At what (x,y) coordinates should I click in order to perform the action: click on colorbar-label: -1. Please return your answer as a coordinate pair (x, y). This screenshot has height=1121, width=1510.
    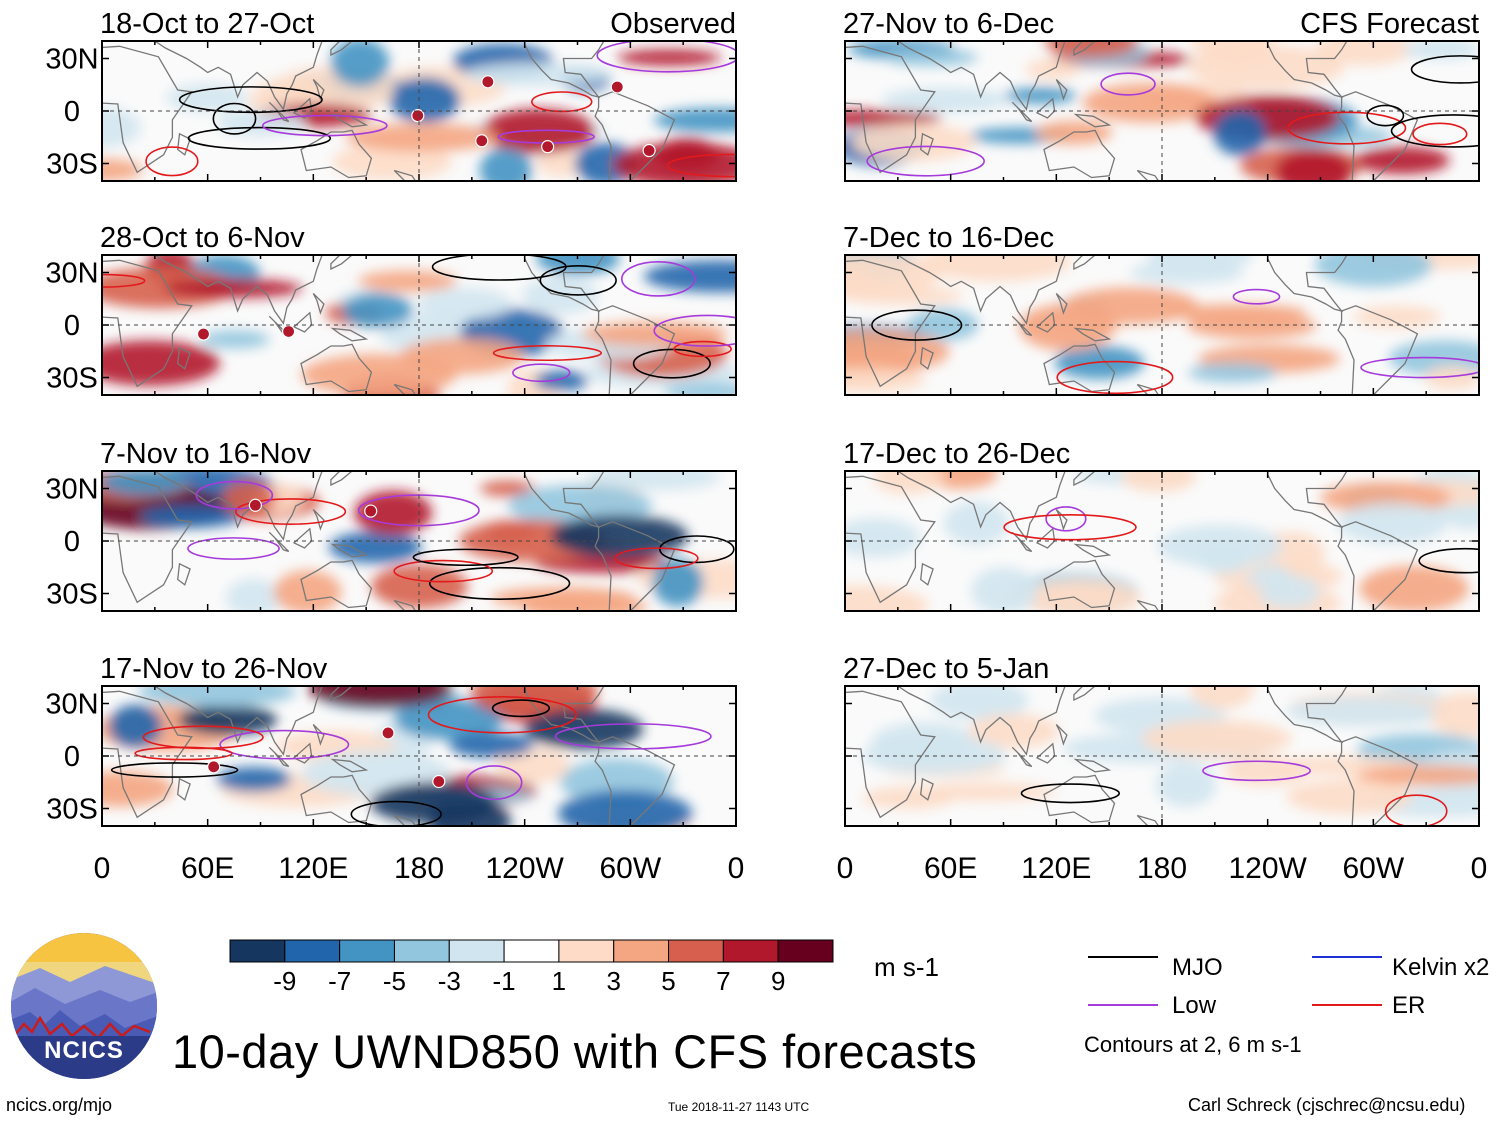
    Looking at the image, I should click on (504, 981).